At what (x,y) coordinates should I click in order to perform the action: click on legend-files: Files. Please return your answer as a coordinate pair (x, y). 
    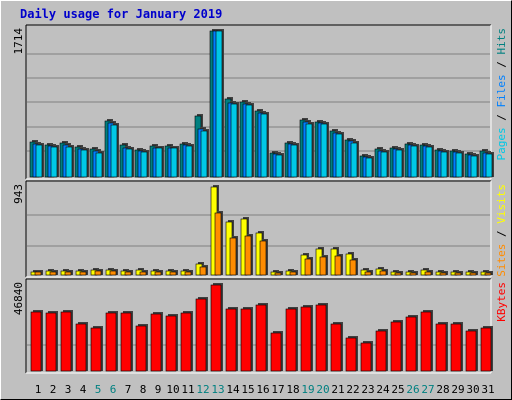
    Looking at the image, I should click on (501, 90).